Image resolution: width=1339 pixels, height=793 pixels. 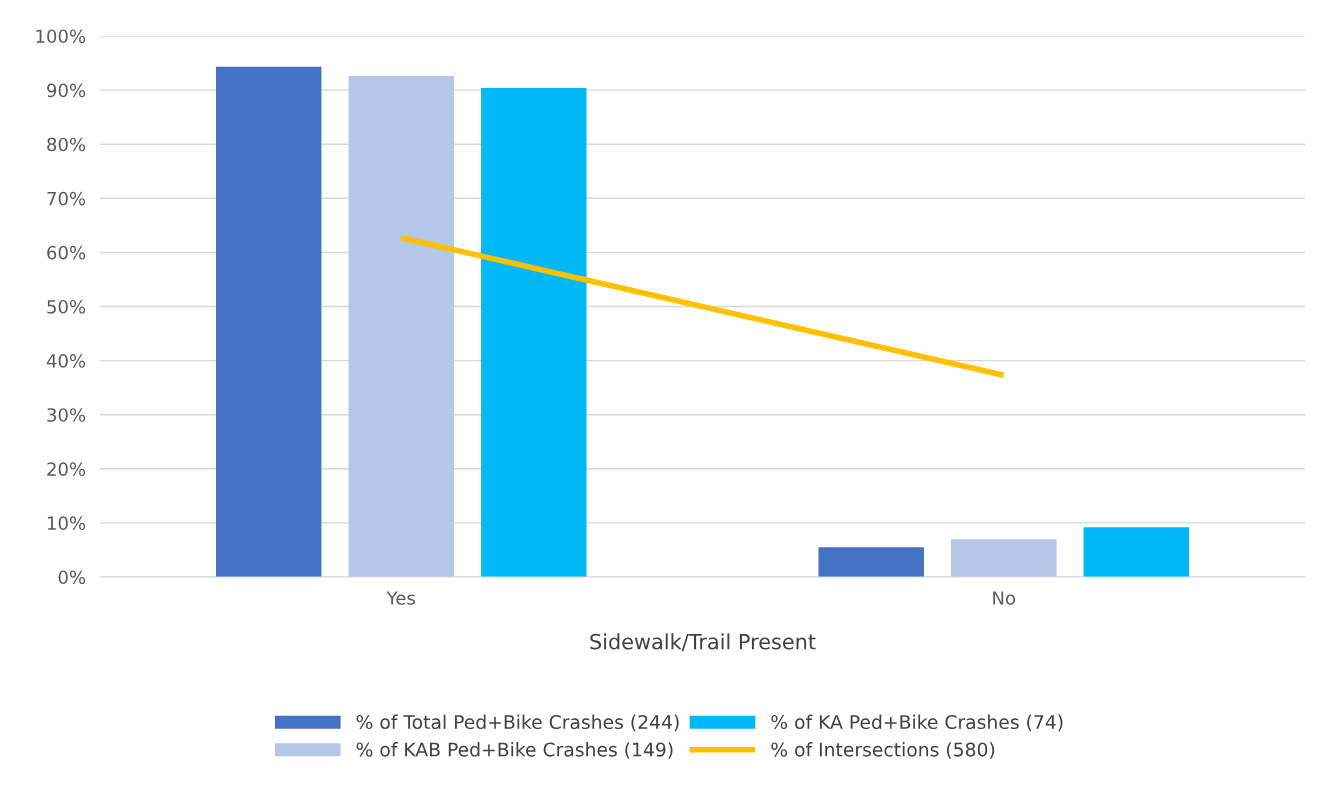 I want to click on y-tick-label: 90%, so click(x=66, y=90).